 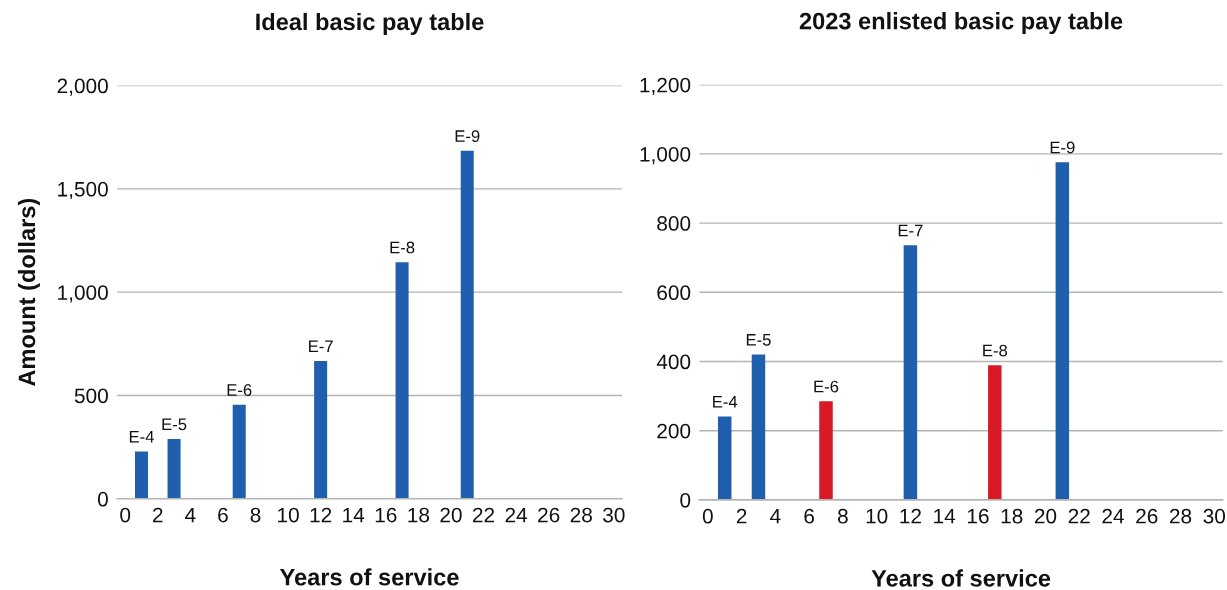 What do you see at coordinates (91, 396) in the screenshot?
I see `y-tick-label: 500` at bounding box center [91, 396].